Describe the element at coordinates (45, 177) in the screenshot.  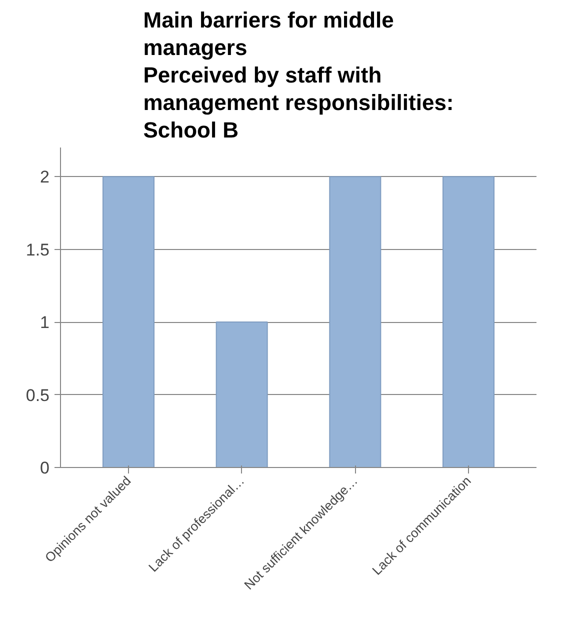
I see `y-tick-label: 2` at that location.